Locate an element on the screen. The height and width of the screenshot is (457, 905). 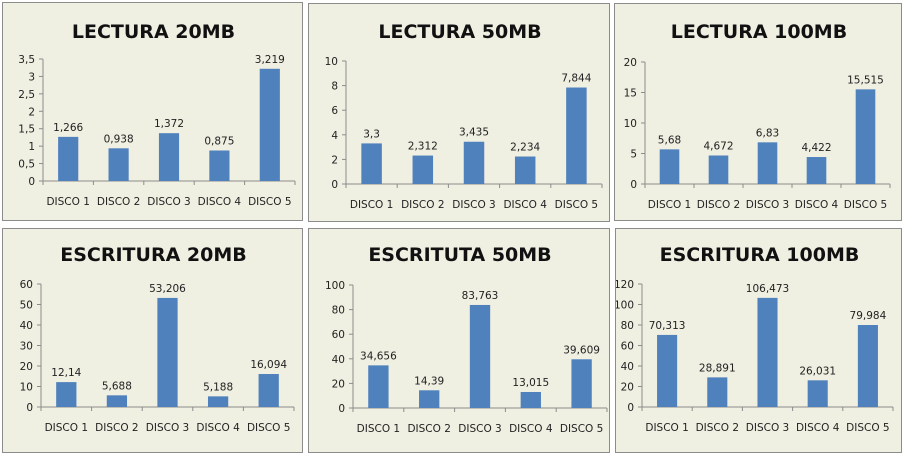
data-label: 0,875 is located at coordinates (219, 142).